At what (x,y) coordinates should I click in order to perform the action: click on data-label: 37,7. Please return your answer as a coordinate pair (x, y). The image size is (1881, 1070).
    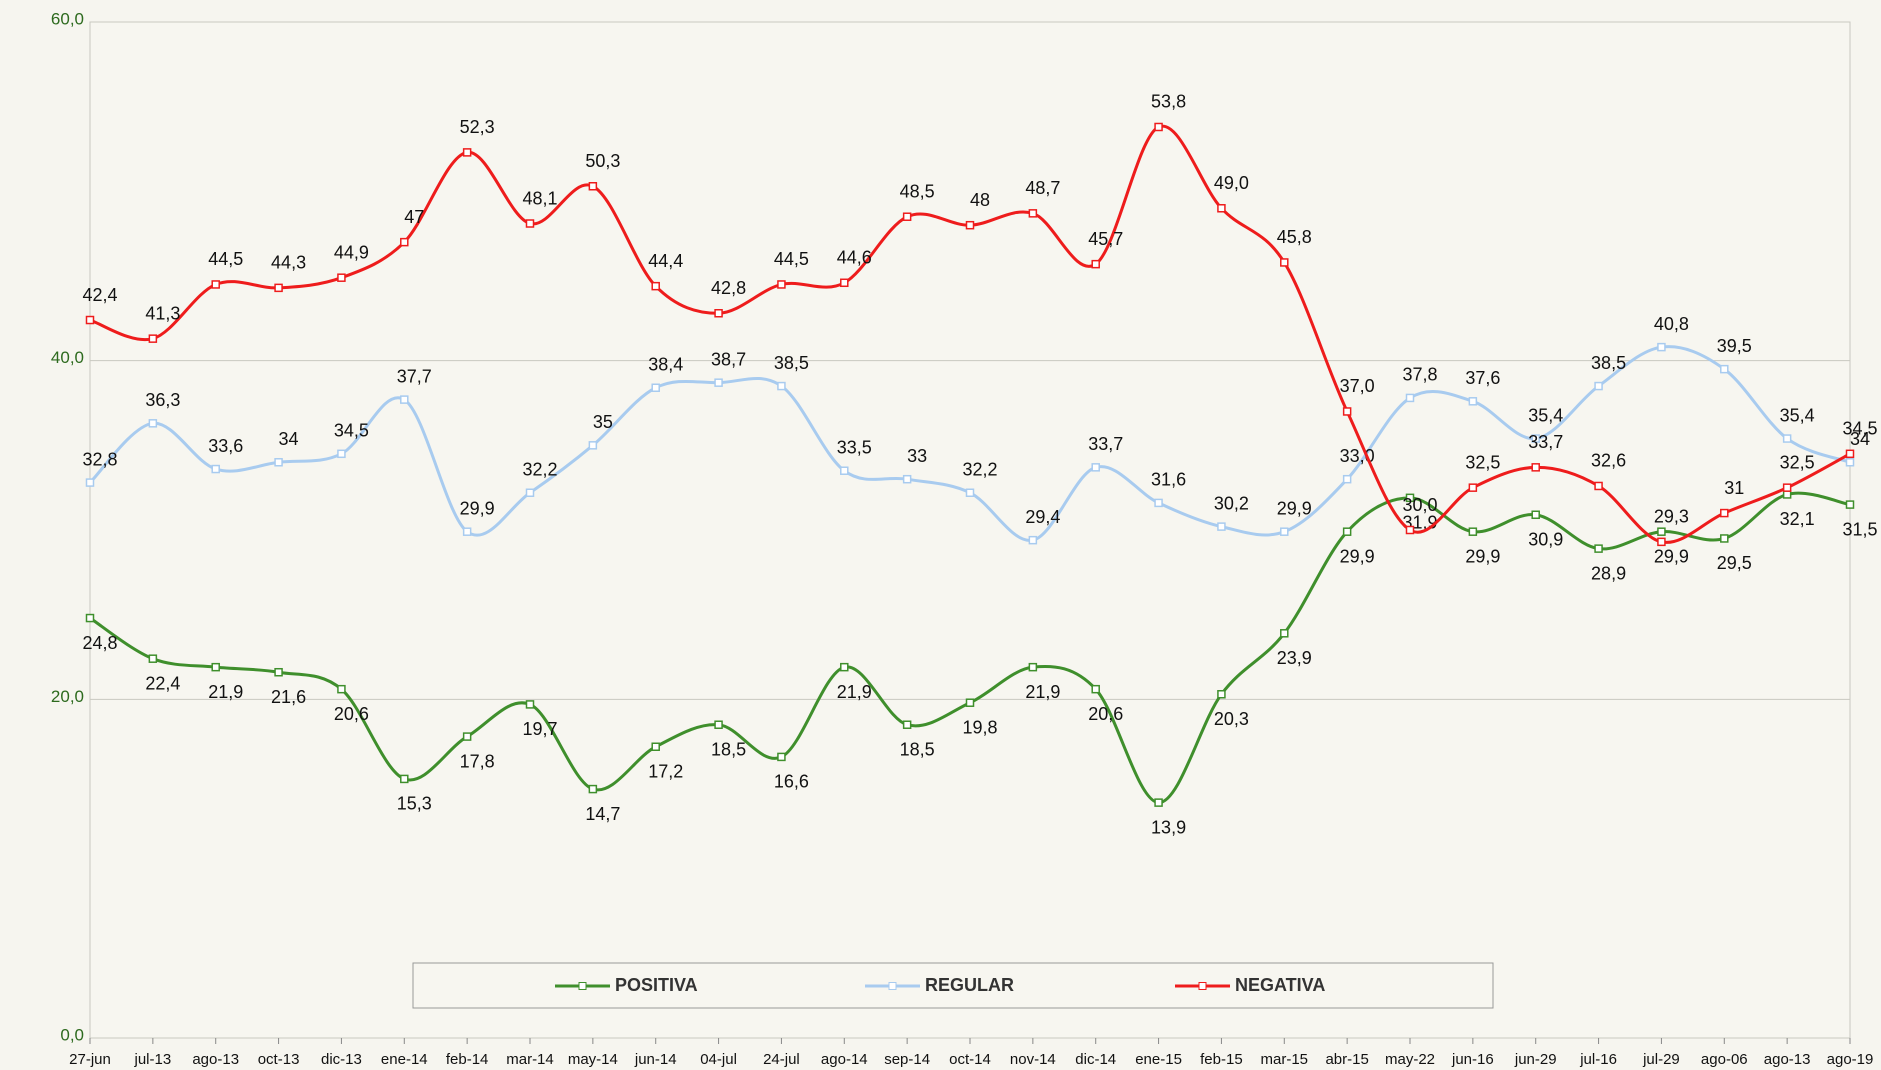
    Looking at the image, I should click on (414, 376).